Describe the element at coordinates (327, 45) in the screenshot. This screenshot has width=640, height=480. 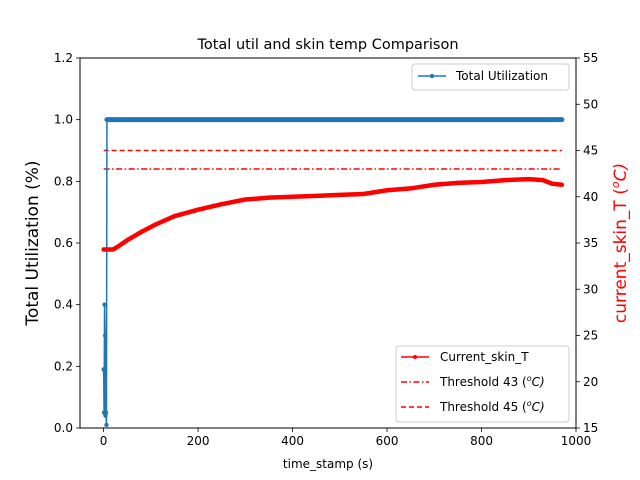
I see `chart-title: Total util and skin temp Comparison` at that location.